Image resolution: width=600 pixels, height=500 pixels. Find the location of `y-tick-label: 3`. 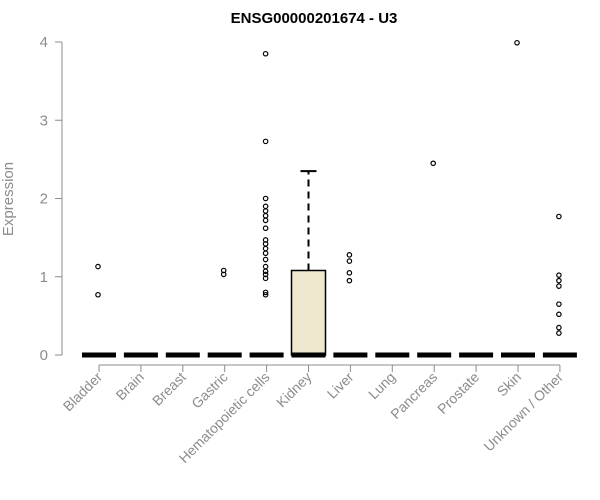

y-tick-label: 3 is located at coordinates (44, 120).